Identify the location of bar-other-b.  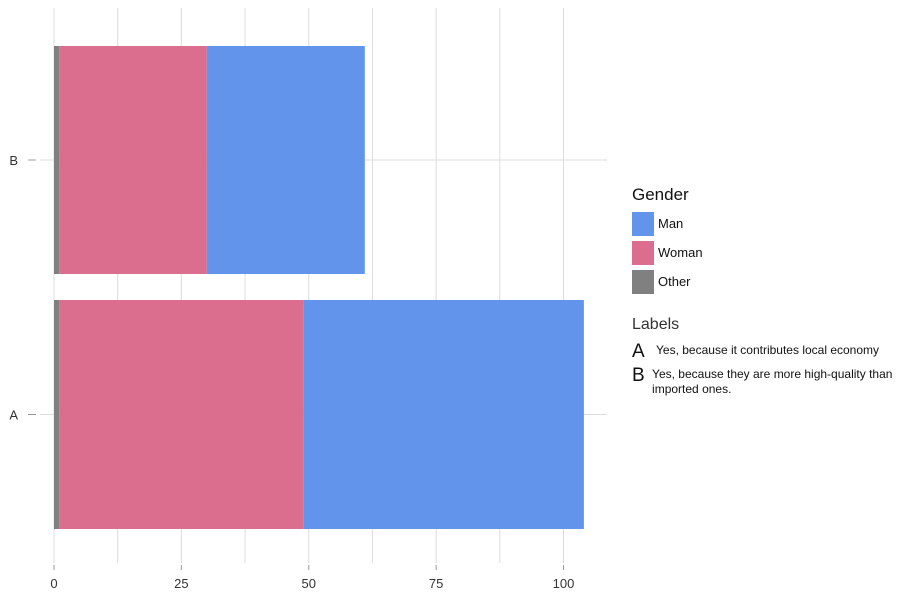
(57, 160).